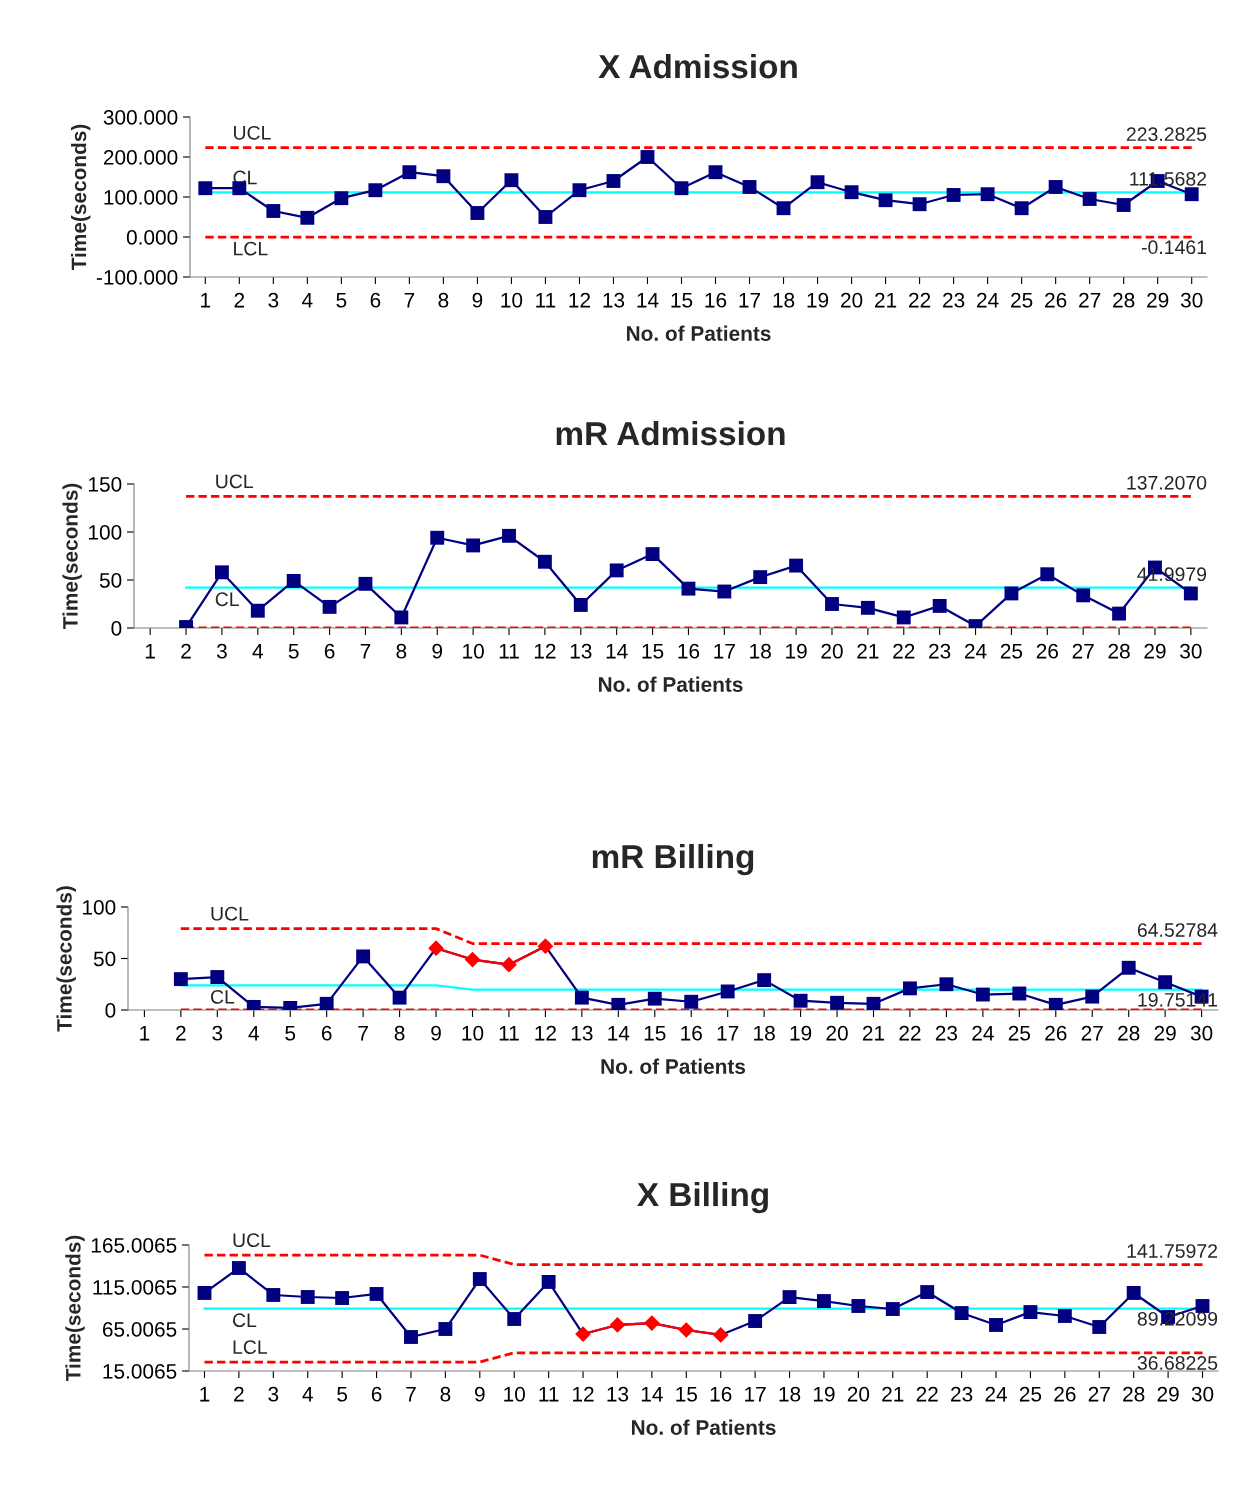  I want to click on x-tick-label: 14, so click(652, 1394).